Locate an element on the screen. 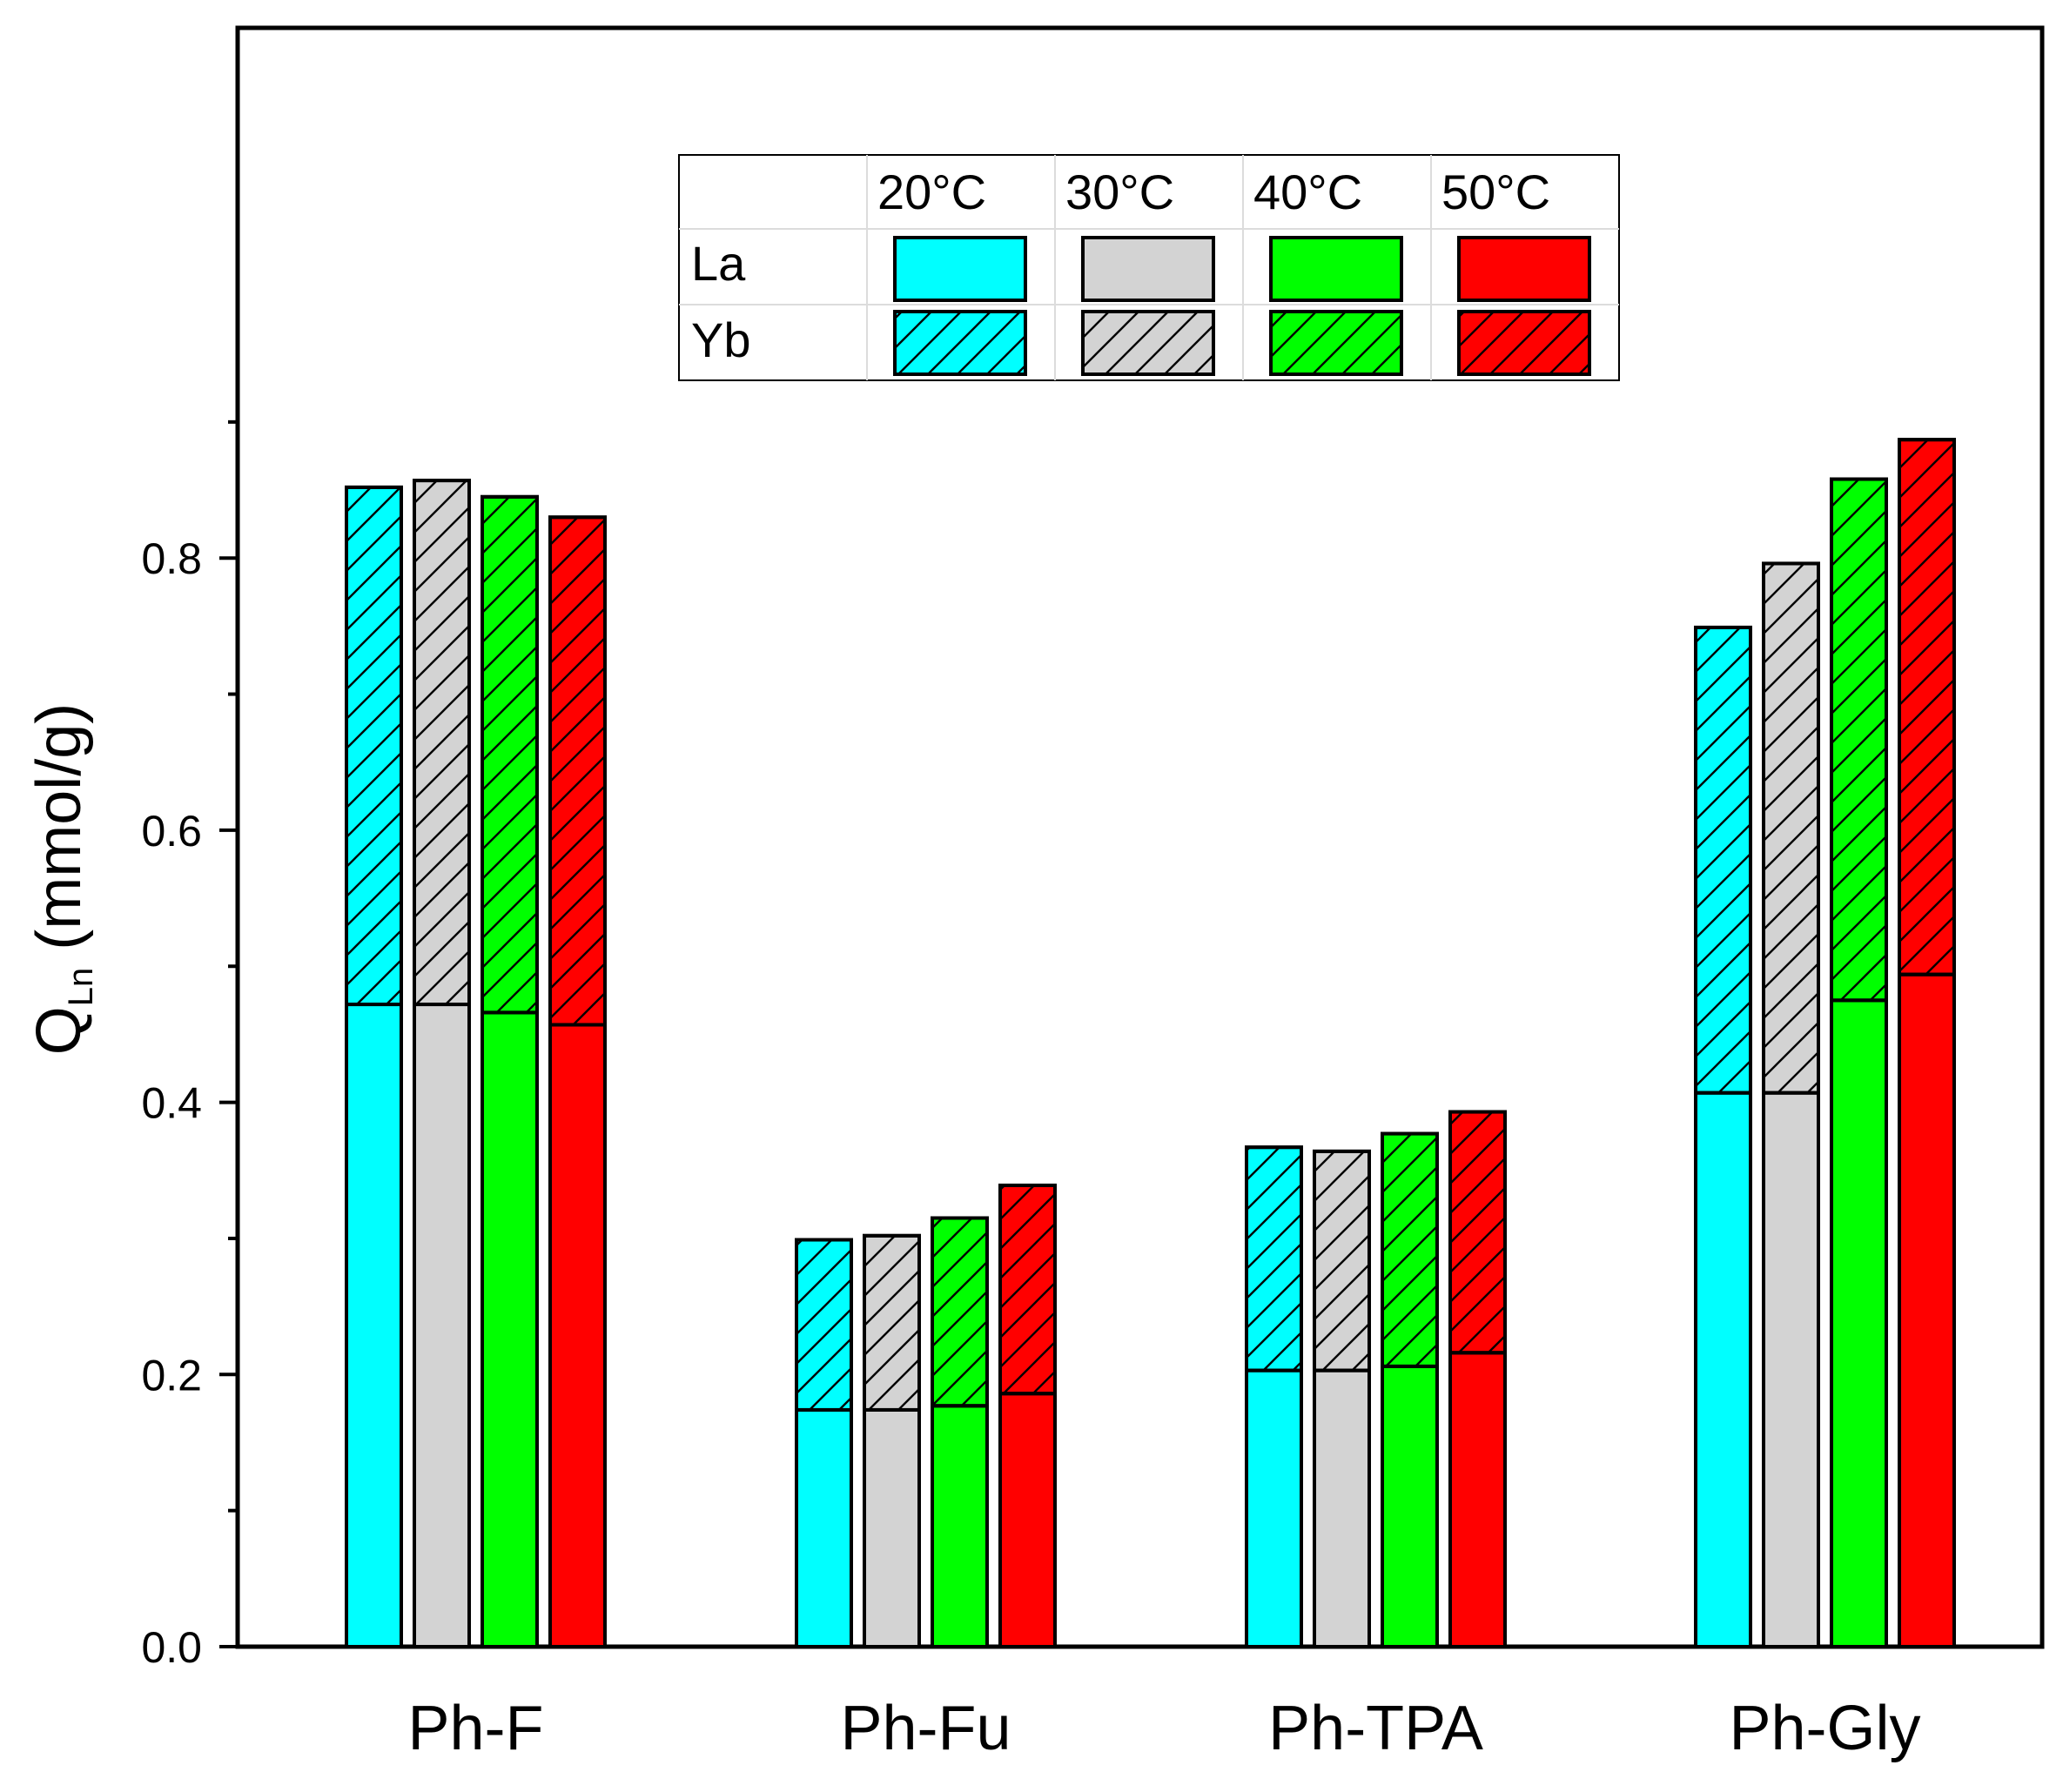 Image resolution: width=2063 pixels, height=1792 pixels. y-tick-label: 0.2 is located at coordinates (172, 1375).